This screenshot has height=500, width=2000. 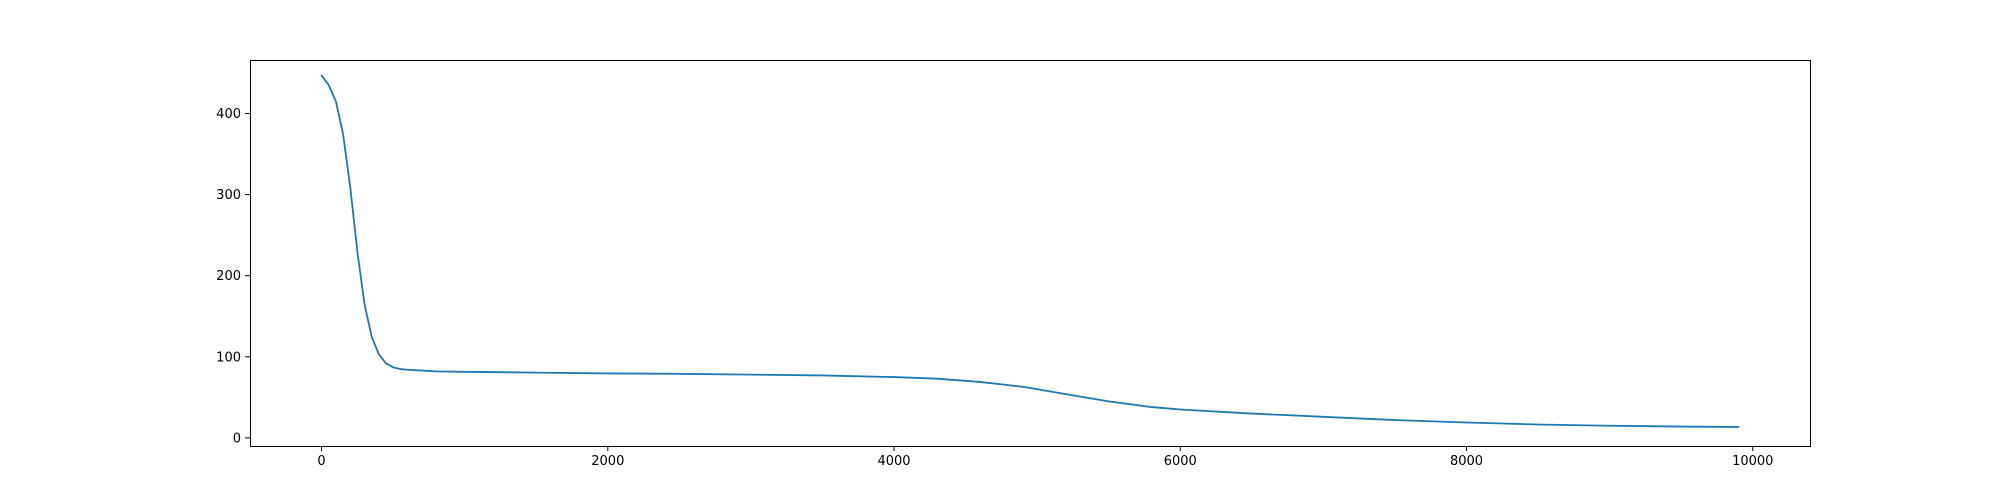 What do you see at coordinates (321, 461) in the screenshot?
I see `x-tick-label: 0` at bounding box center [321, 461].